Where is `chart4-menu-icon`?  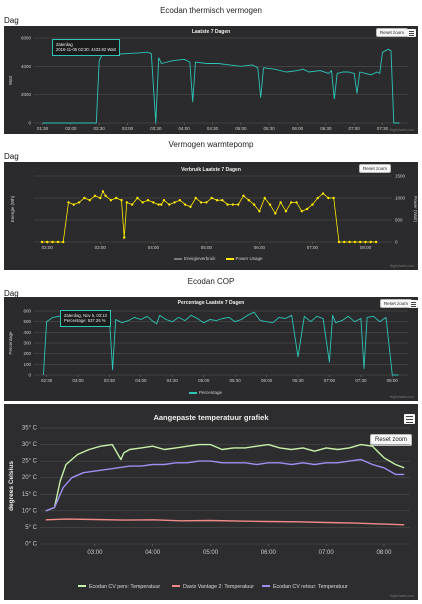 chart4-menu-icon is located at coordinates (409, 419).